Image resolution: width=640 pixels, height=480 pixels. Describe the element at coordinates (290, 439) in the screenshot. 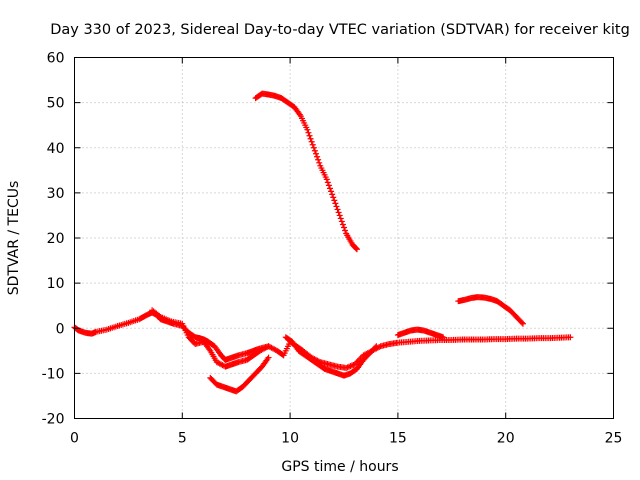

I see `x-tick-label: 10` at that location.